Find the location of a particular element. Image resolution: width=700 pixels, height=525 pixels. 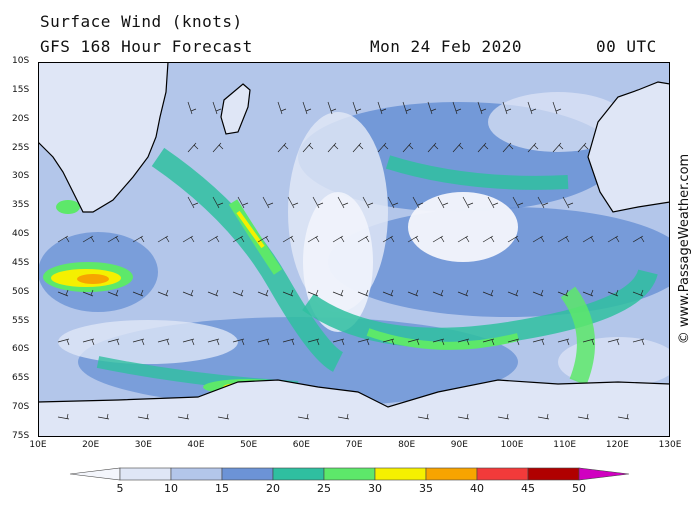

longitude-label: 30E is located at coordinates (143, 445).